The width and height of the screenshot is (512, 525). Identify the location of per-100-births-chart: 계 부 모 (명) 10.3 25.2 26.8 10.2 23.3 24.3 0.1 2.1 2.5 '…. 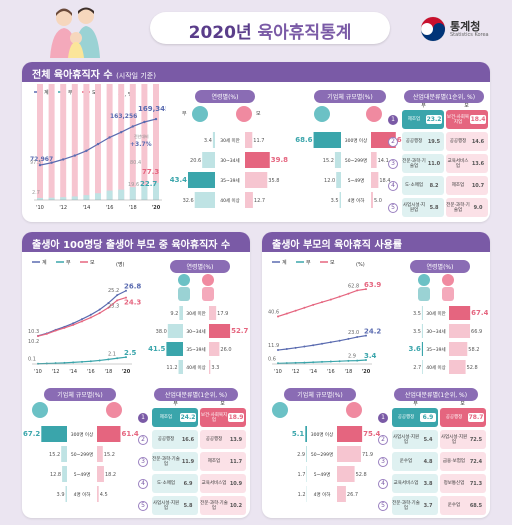
(84, 317).